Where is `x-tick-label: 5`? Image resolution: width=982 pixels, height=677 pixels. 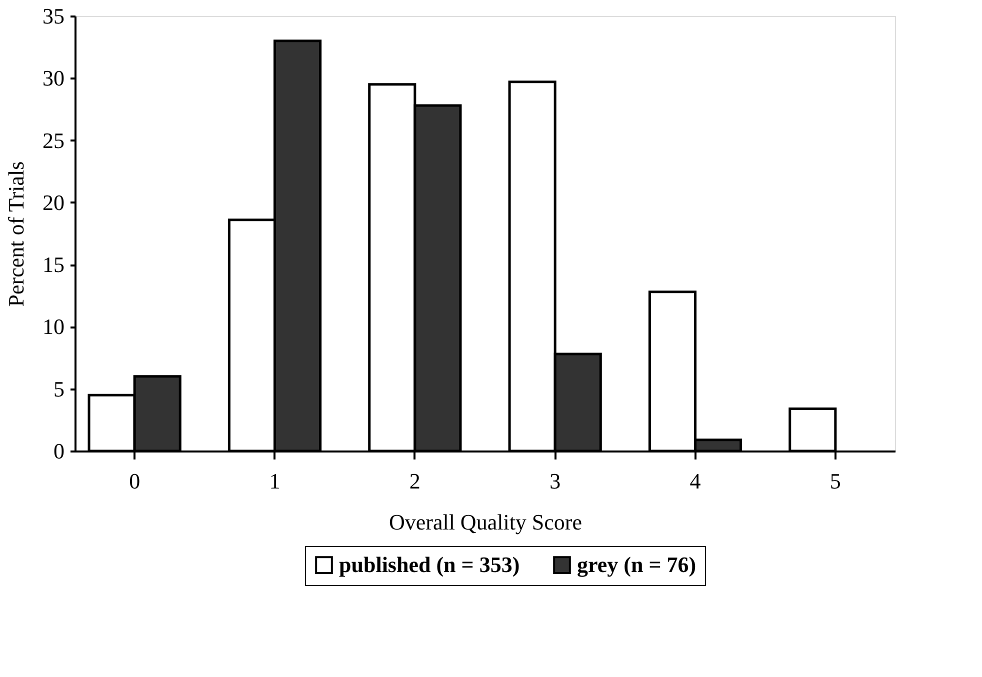
x-tick-label: 5 is located at coordinates (835, 481).